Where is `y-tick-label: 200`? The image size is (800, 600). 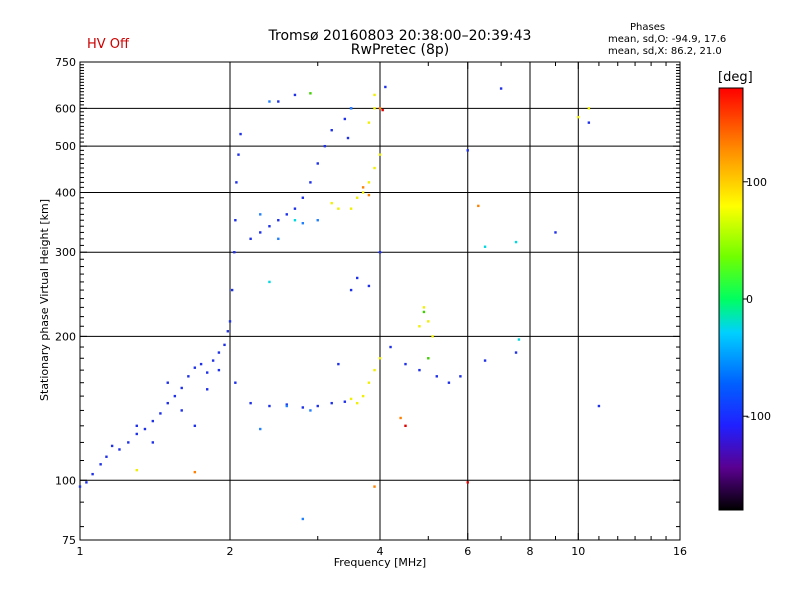 y-tick-label: 200 is located at coordinates (65, 336).